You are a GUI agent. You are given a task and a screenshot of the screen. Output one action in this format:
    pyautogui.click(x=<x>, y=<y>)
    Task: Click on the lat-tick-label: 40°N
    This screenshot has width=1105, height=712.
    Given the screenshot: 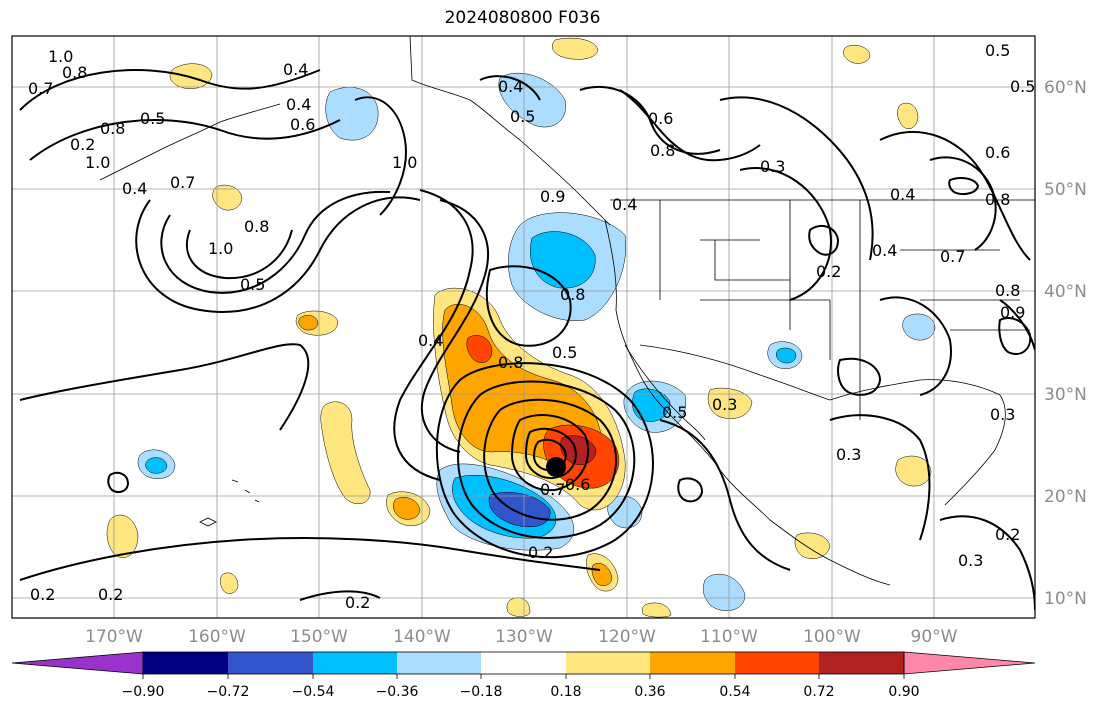 What is the action you would take?
    pyautogui.click(x=1065, y=292)
    